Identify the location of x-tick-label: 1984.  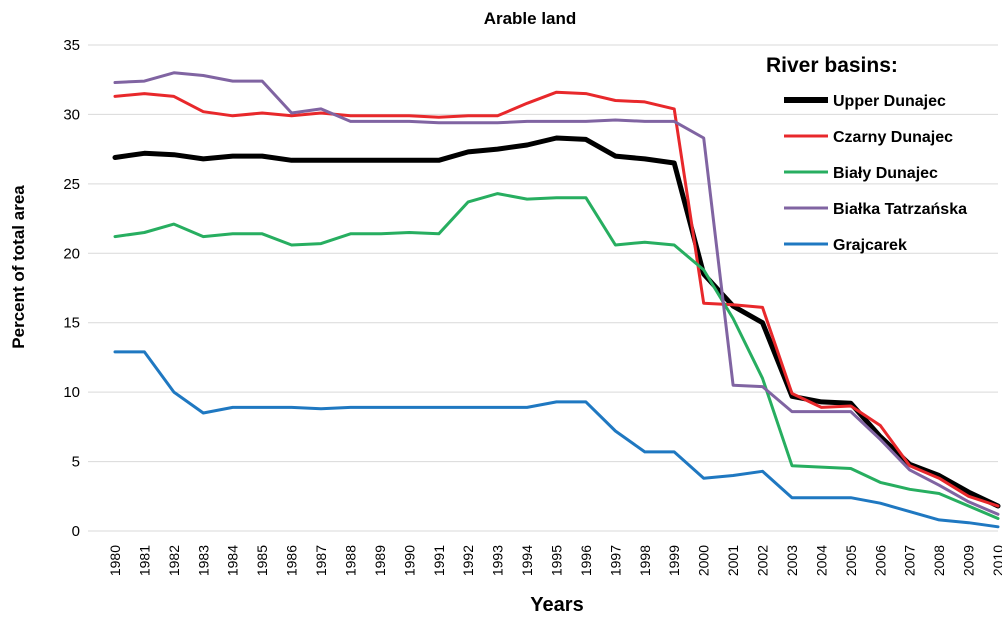
(233, 560).